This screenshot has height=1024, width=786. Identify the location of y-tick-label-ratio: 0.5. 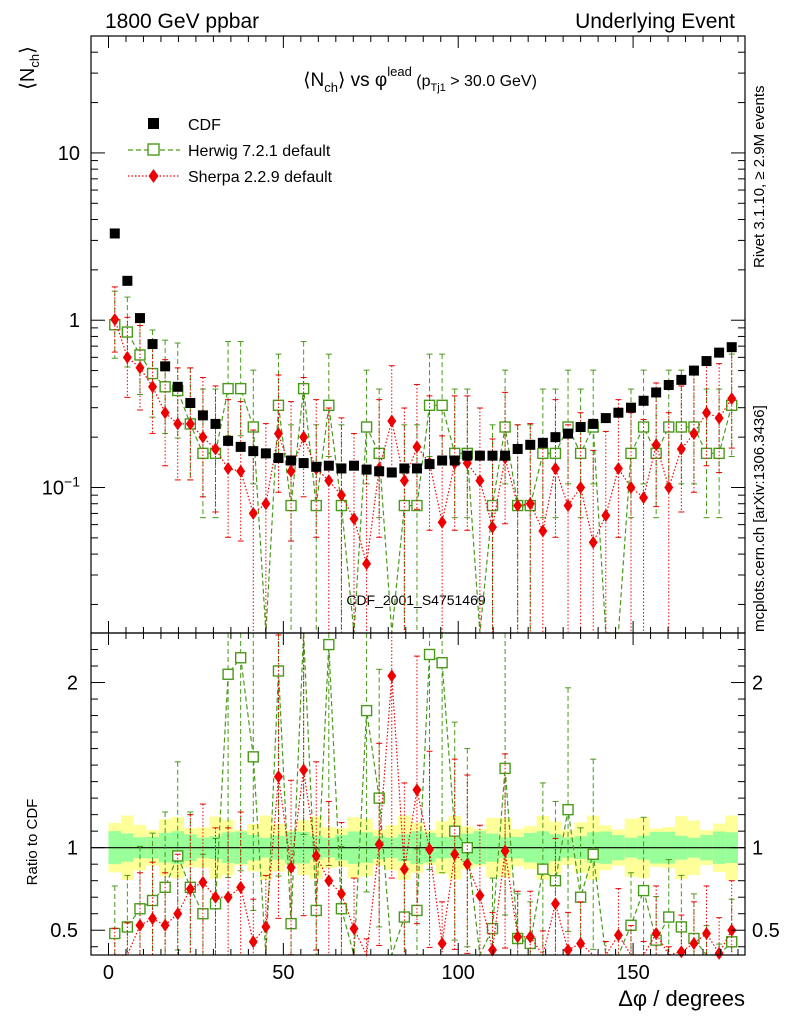
(64, 931).